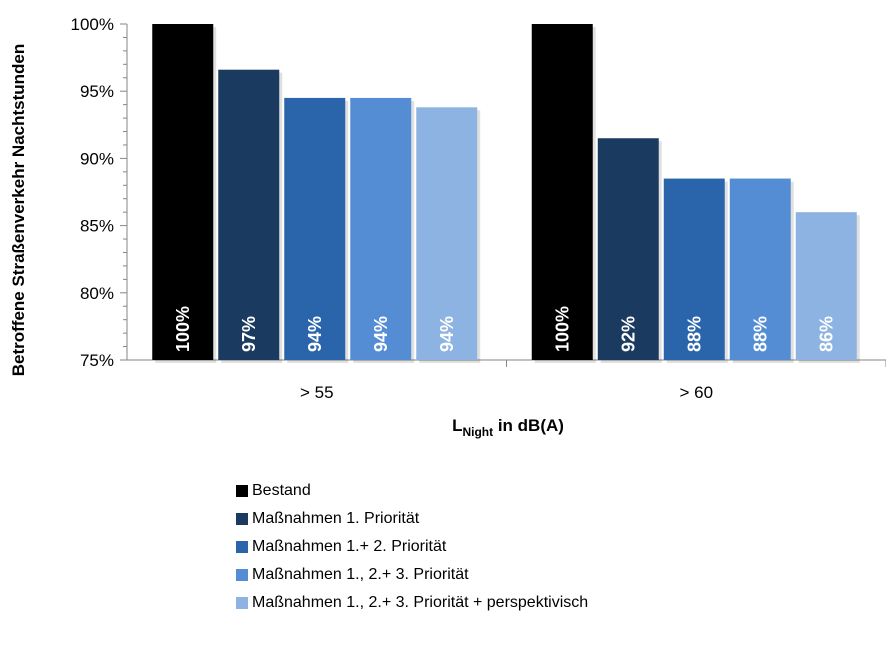  I want to click on y-tick-label: 90%, so click(97, 158).